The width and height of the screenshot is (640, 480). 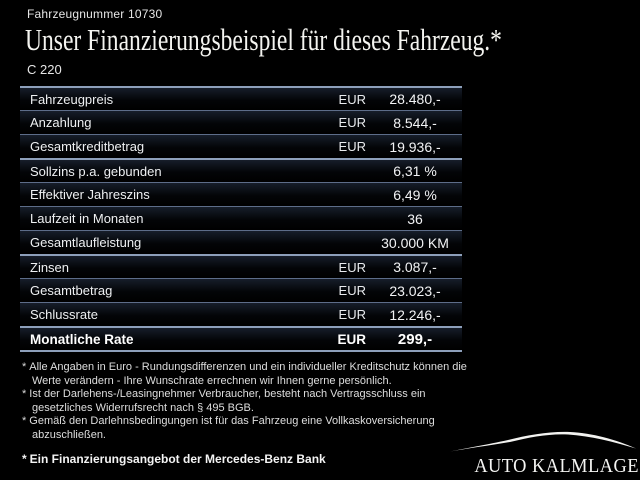 What do you see at coordinates (64, 314) in the screenshot?
I see `row-label: Schlussrate` at bounding box center [64, 314].